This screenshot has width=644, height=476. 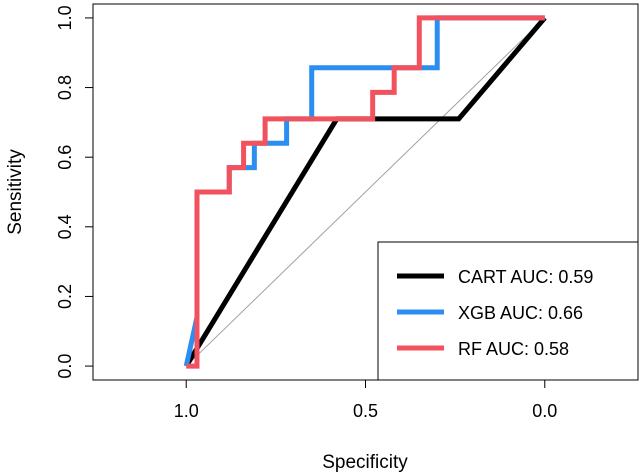 I want to click on x-tick-label: 0.5, so click(x=365, y=411).